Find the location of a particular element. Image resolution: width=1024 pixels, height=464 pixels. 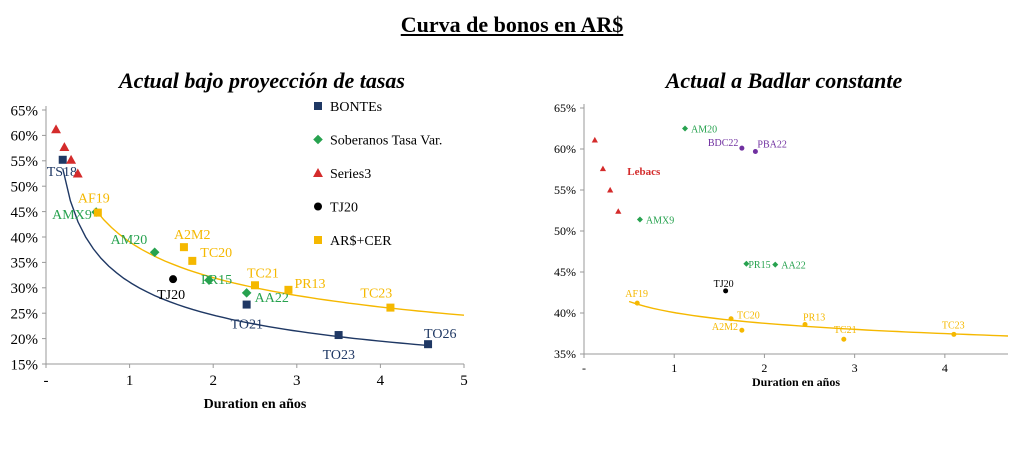

left-y-tick-label: 40% is located at coordinates (25, 238).